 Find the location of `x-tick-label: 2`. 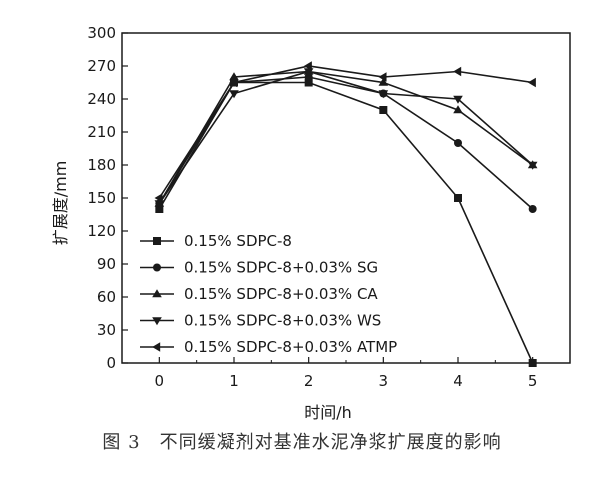

x-tick-label: 2 is located at coordinates (309, 381).